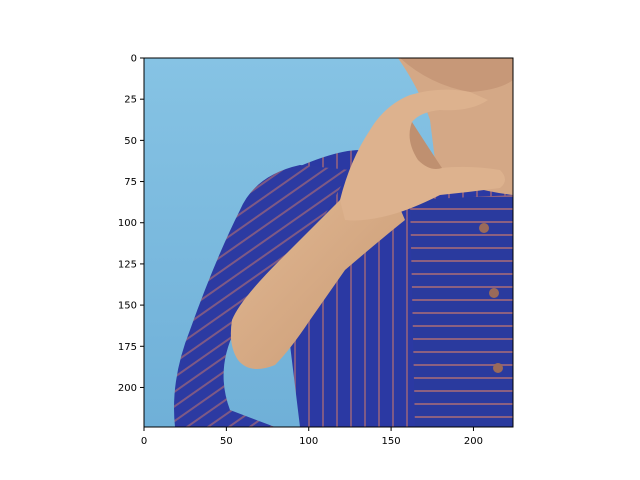 The image size is (640, 480). I want to click on y-tick-label: 175, so click(127, 347).